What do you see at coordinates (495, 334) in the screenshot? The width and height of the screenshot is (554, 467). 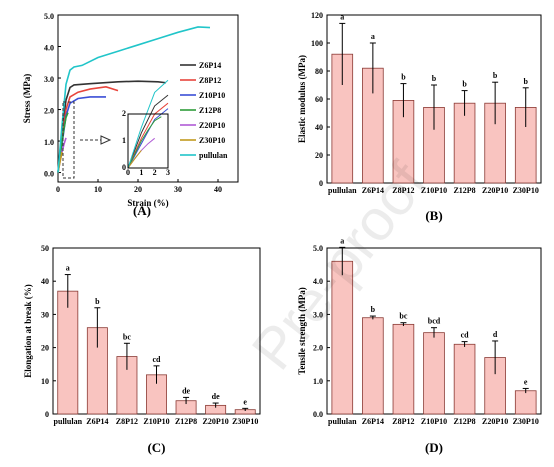 I see `significance-letter: d` at bounding box center [495, 334].